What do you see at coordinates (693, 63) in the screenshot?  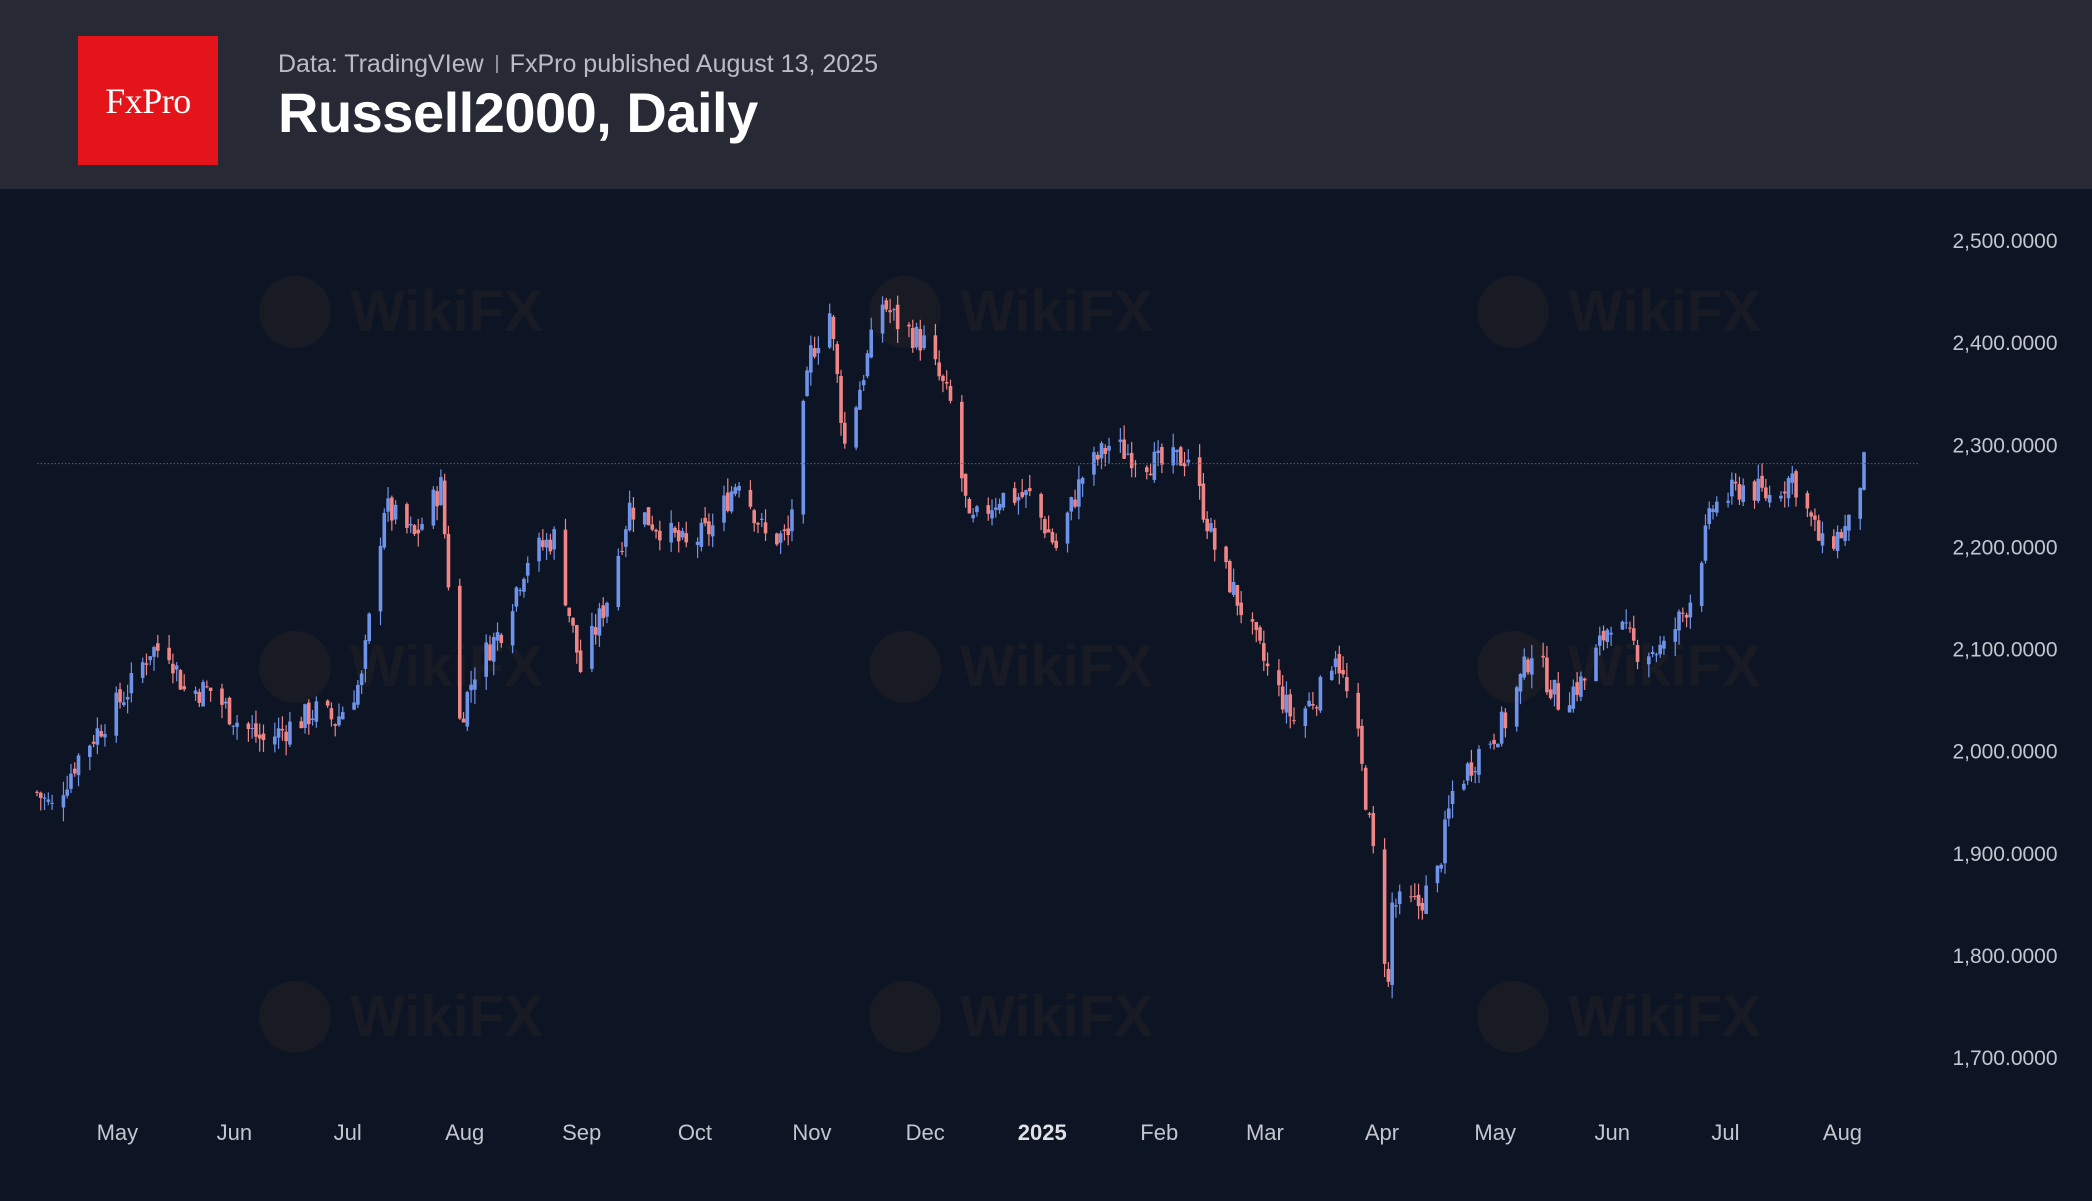 I see `published-label: FxPro published August 13, 2025` at bounding box center [693, 63].